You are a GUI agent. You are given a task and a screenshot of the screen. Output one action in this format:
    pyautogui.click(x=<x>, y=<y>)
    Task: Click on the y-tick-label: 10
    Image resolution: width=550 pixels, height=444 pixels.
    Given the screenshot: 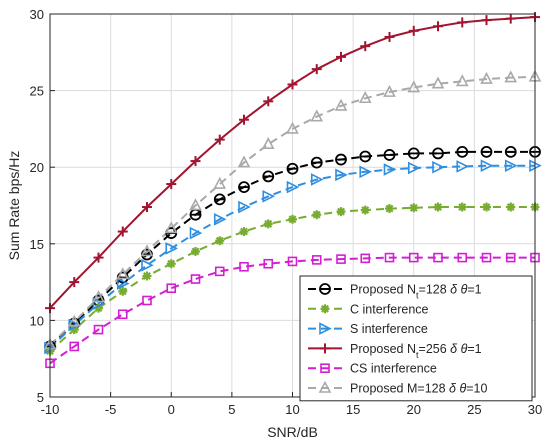 What is the action you would take?
    pyautogui.click(x=37, y=320)
    